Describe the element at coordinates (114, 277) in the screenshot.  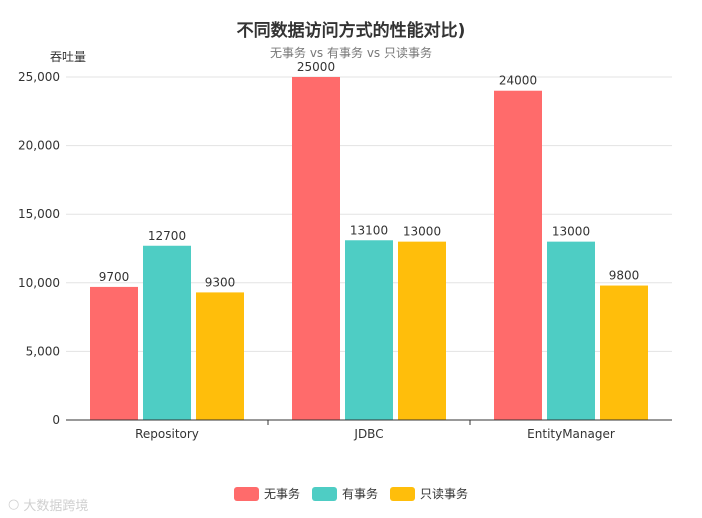
I see `bar-data-label: 9700` at that location.